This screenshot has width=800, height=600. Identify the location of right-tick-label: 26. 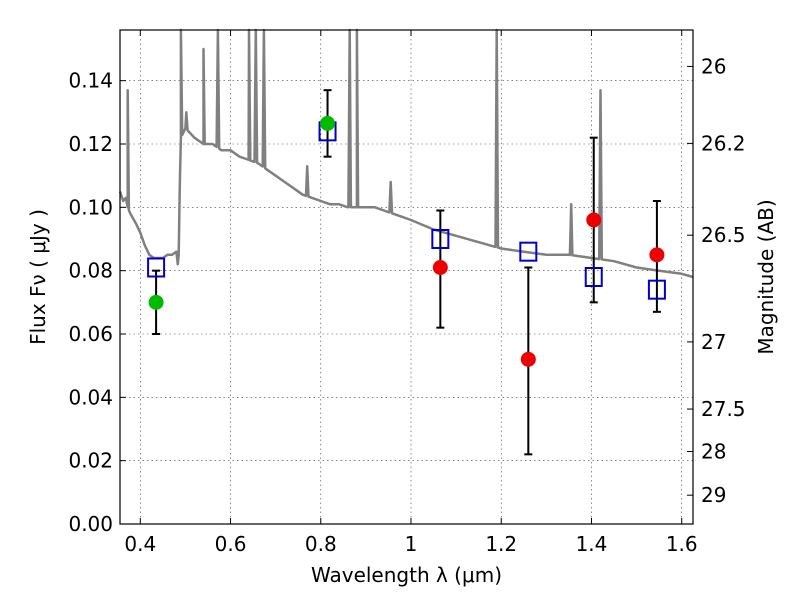
(713, 66).